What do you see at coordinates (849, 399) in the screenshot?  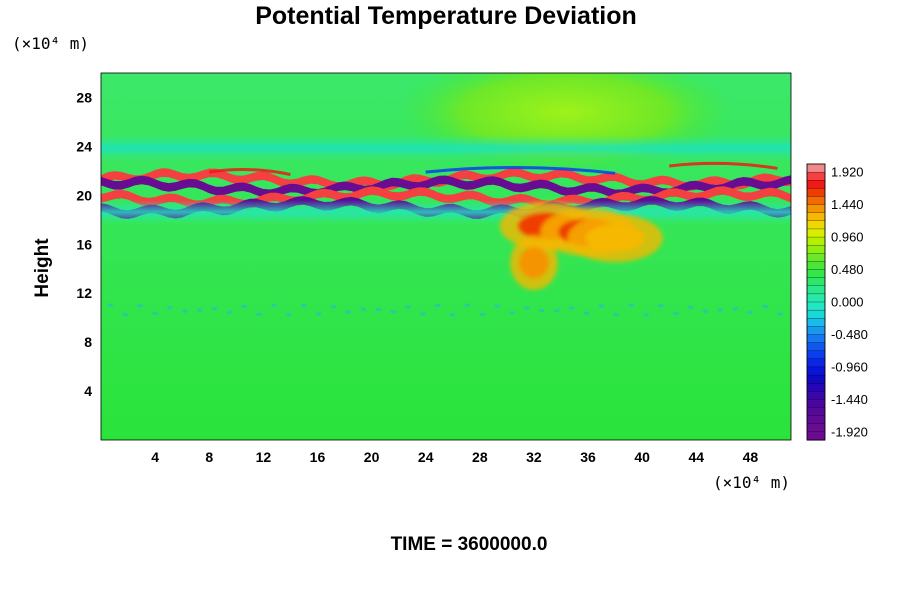 I see `colorbar-tick-label: -1.440` at bounding box center [849, 399].